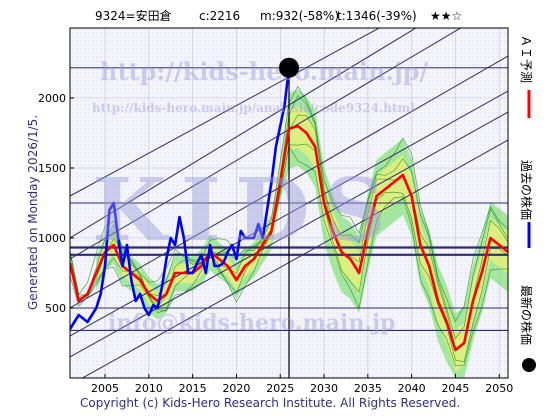 This screenshot has height=420, width=560. Describe the element at coordinates (52, 98) in the screenshot. I see `y-tick-label: 2000` at that location.